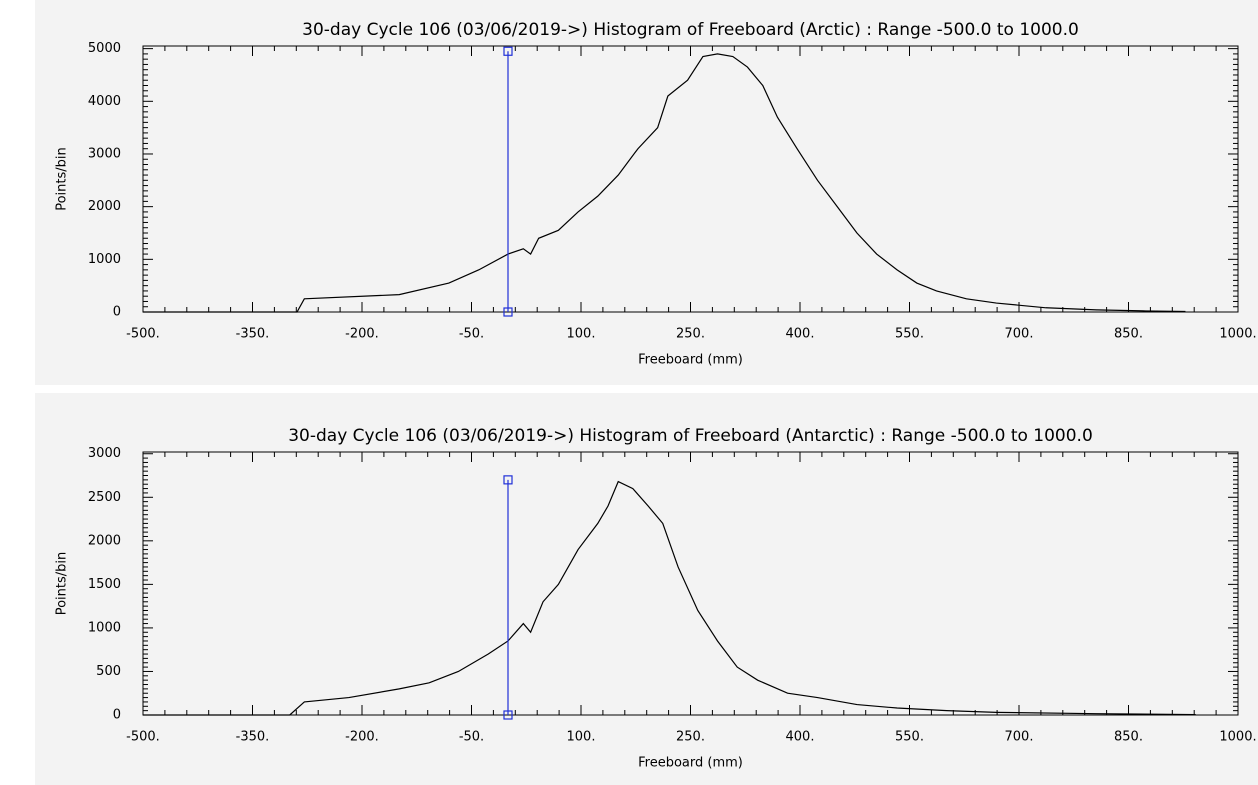 Image resolution: width=1258 pixels, height=785 pixels. I want to click on y-tick-label: 500, so click(108, 671).